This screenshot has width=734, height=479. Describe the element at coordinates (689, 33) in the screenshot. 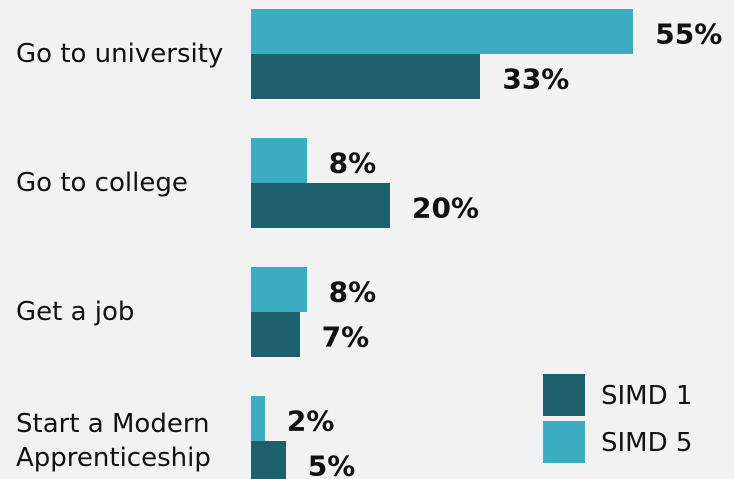

I see `value-label: 55%` at that location.